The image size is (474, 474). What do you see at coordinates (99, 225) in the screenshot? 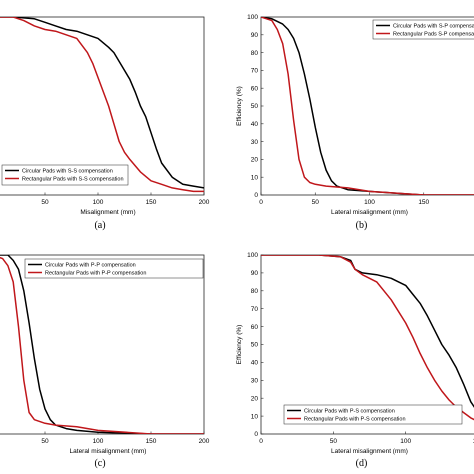
I see `panel-label: (a)` at bounding box center [99, 225].